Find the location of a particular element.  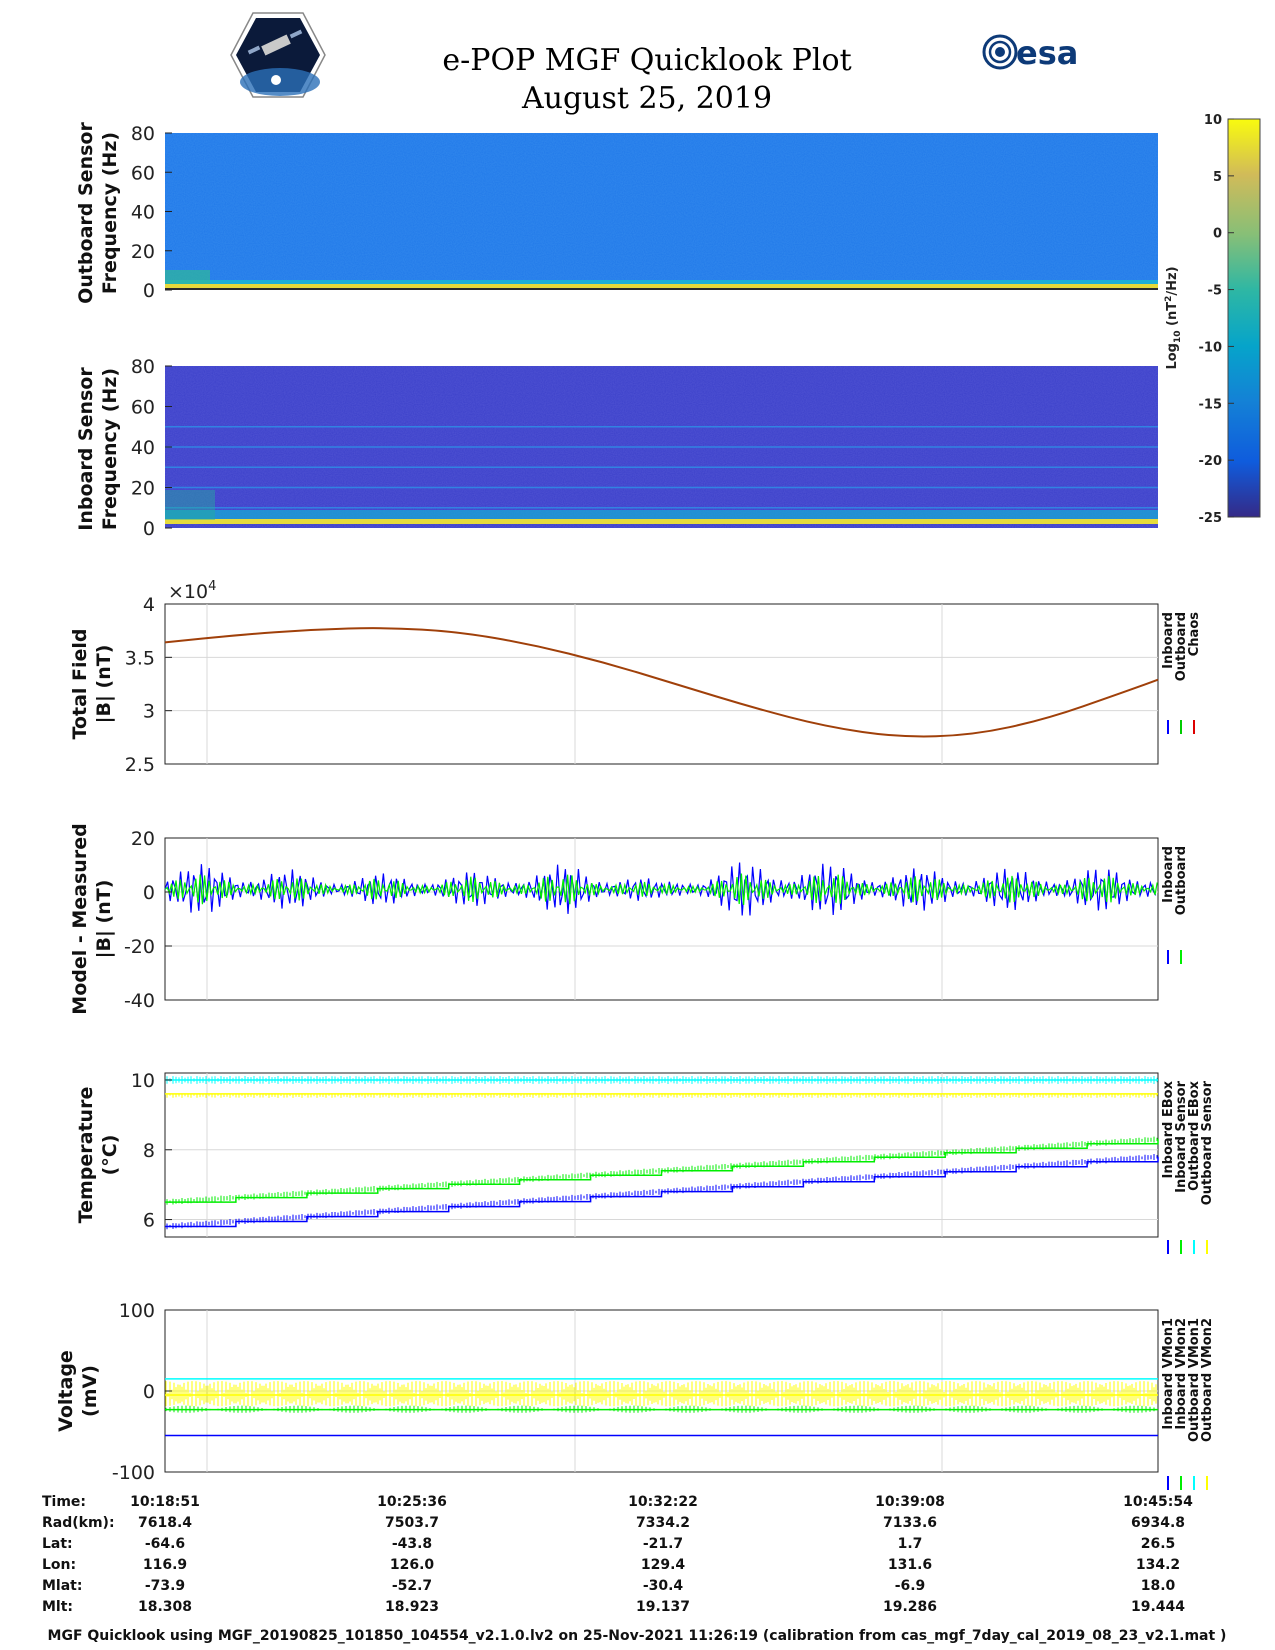

outboard-spectrogram-panel: 80 60 40 20 0 Outboard Sensor Frequency (Hz) is located at coordinates (616, 213).